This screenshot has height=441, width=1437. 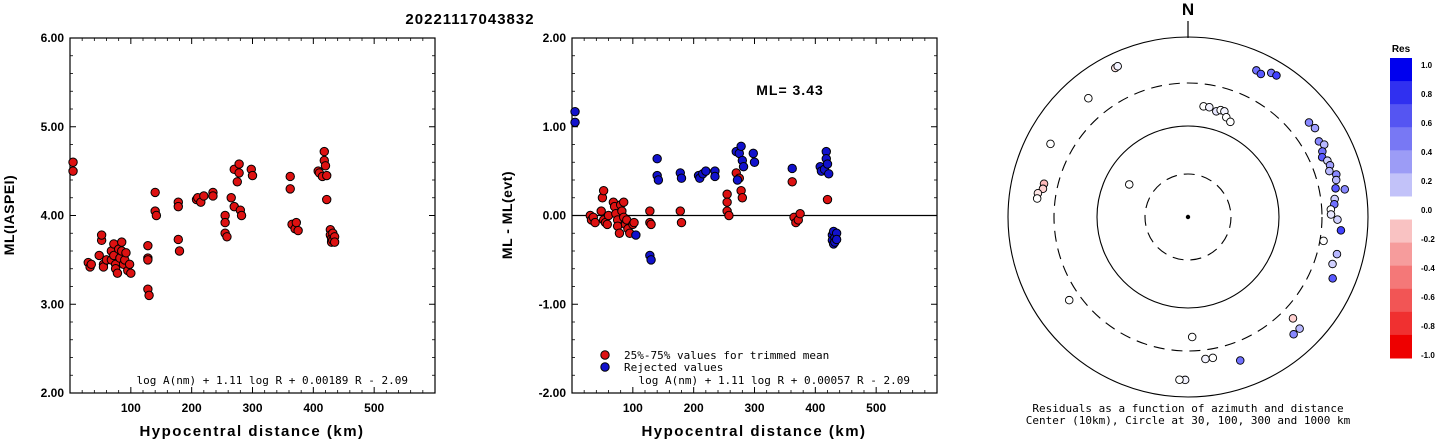 I want to click on x-tick-label: 300, so click(x=252, y=408).